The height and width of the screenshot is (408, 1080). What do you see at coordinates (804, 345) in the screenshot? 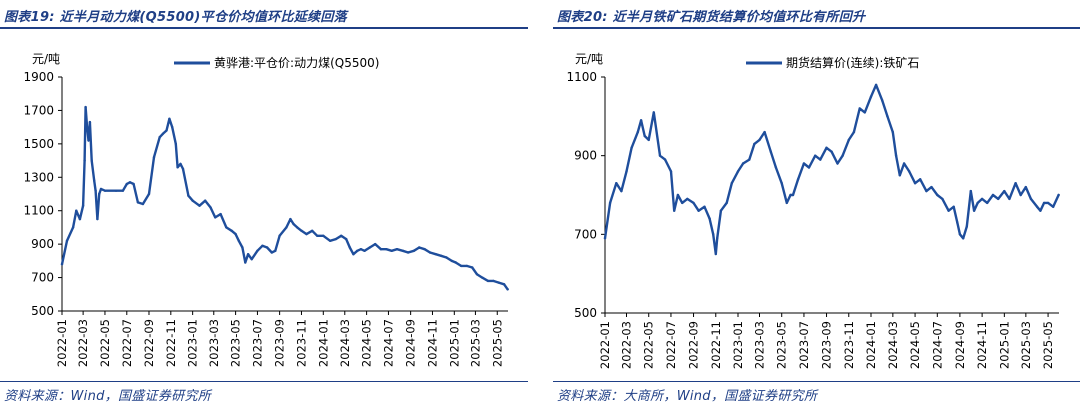
I see `x-tick-label: 2023-07` at bounding box center [804, 345].